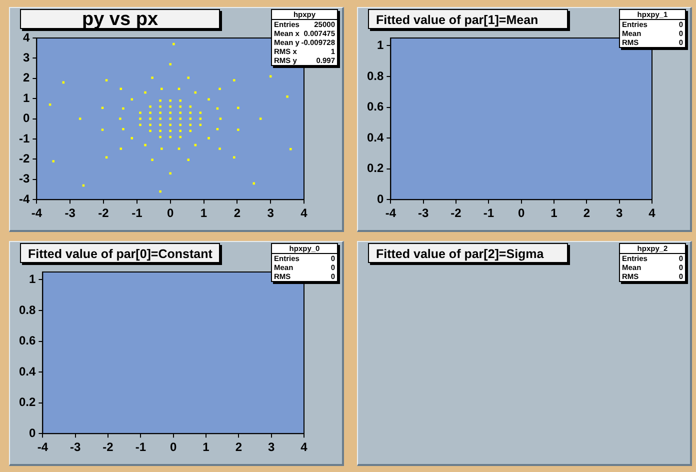 Image resolution: width=696 pixels, height=472 pixels. What do you see at coordinates (26, 37) in the screenshot?
I see `y-tick-label: 4` at bounding box center [26, 37].